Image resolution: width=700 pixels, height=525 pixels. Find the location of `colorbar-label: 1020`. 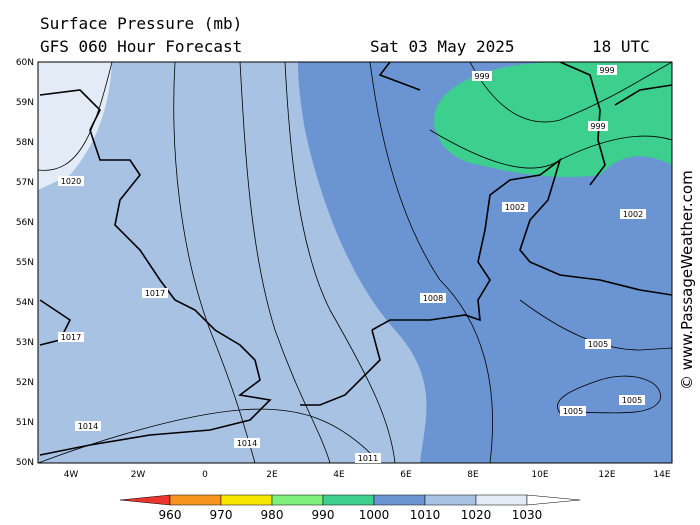

colorbar-label: 1020 is located at coordinates (476, 515).